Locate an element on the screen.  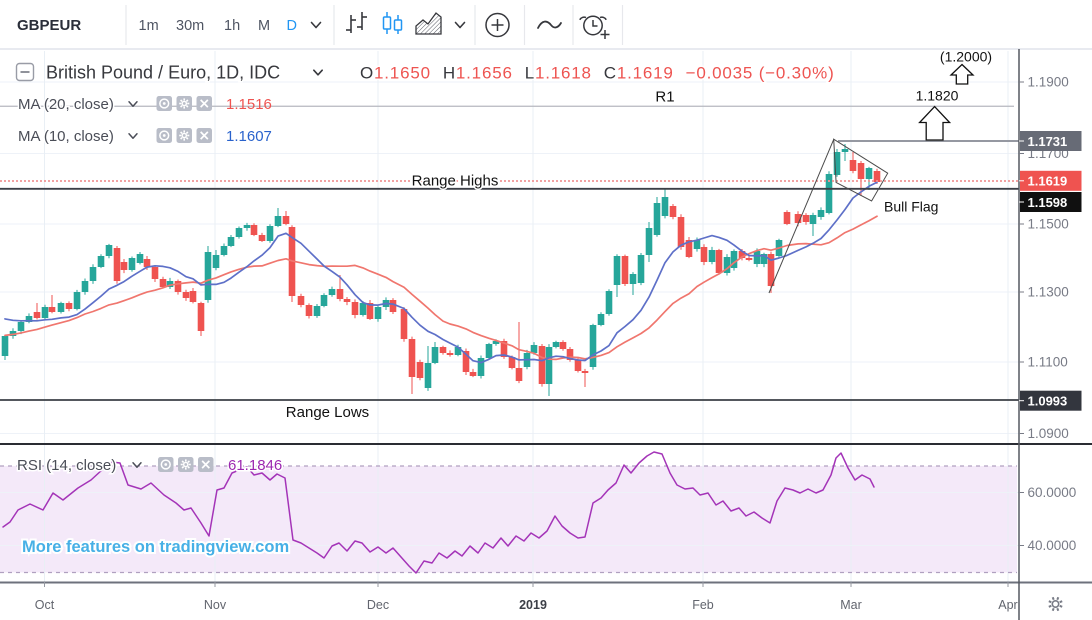
svg-text: D is located at coordinates (292, 26).